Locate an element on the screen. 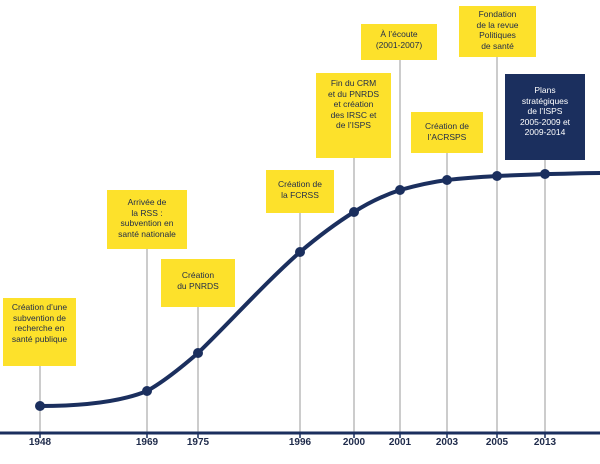 This screenshot has width=600, height=464. year-label-2000: 2000 is located at coordinates (354, 442).